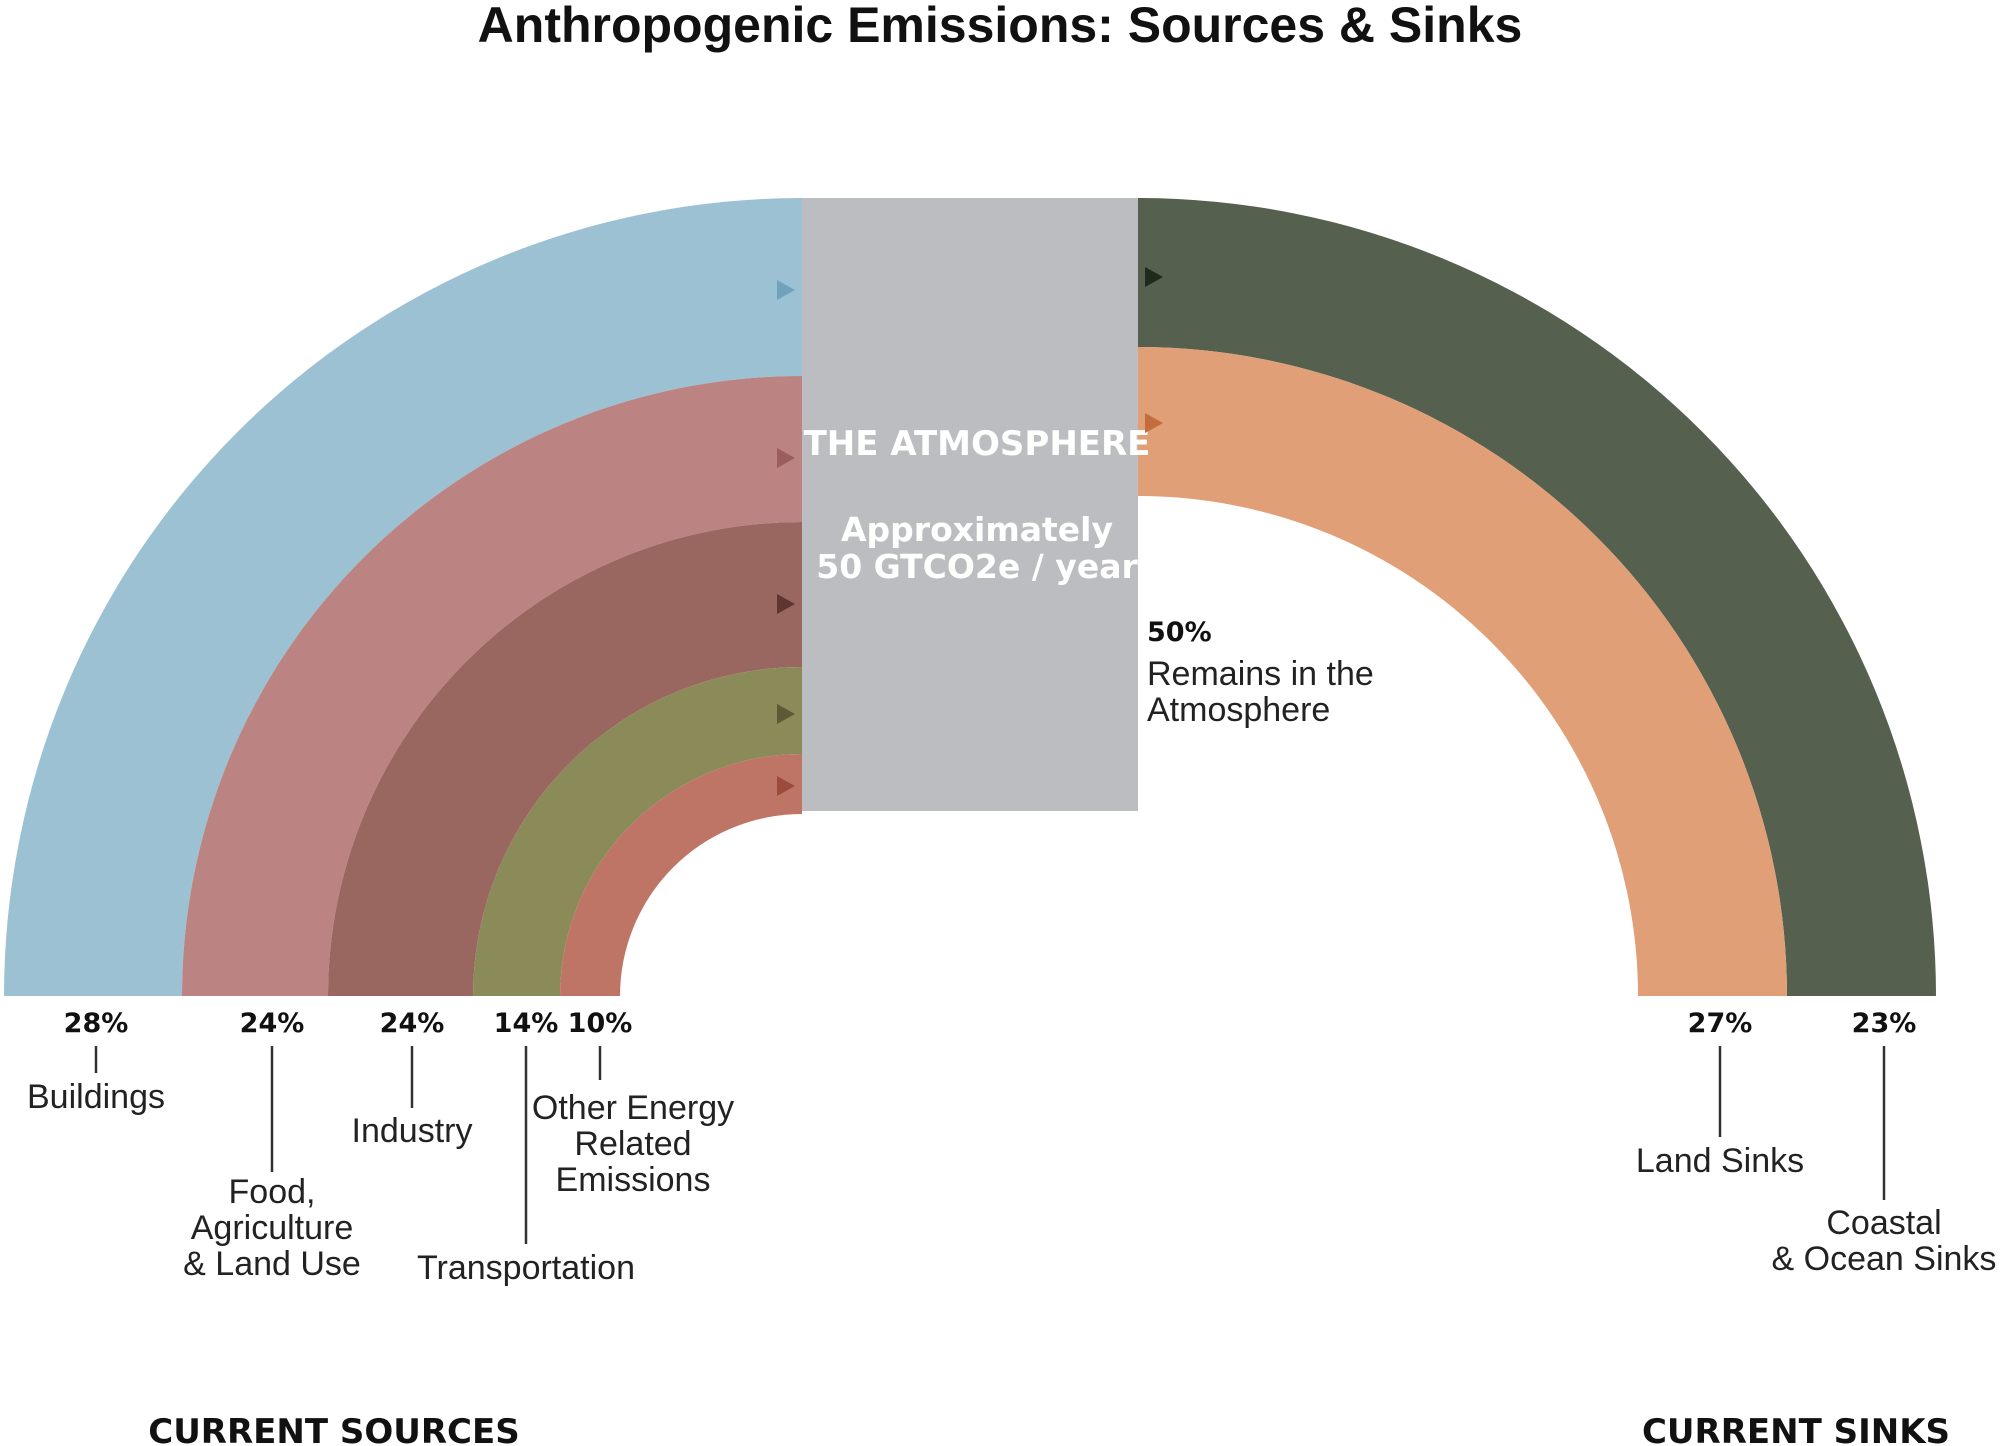 This screenshot has height=1446, width=2000. I want to click on source-4-percent: 14%, so click(526, 1023).